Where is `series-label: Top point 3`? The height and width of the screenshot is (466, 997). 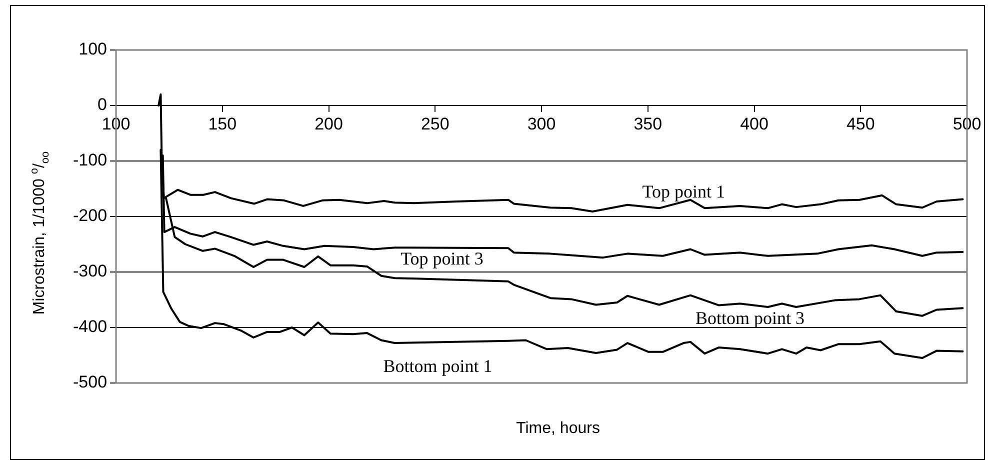 series-label: Top point 3 is located at coordinates (442, 258).